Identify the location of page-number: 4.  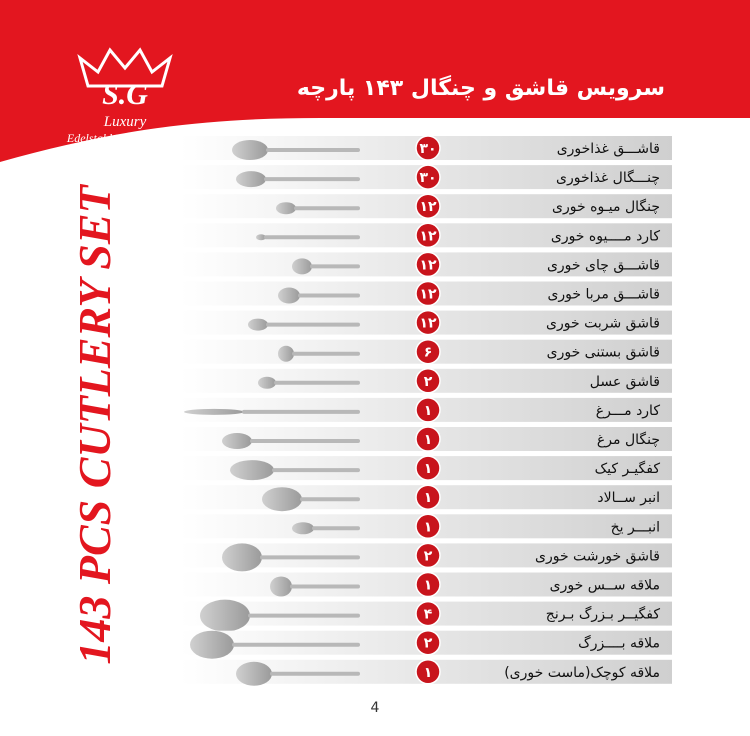
(375, 708).